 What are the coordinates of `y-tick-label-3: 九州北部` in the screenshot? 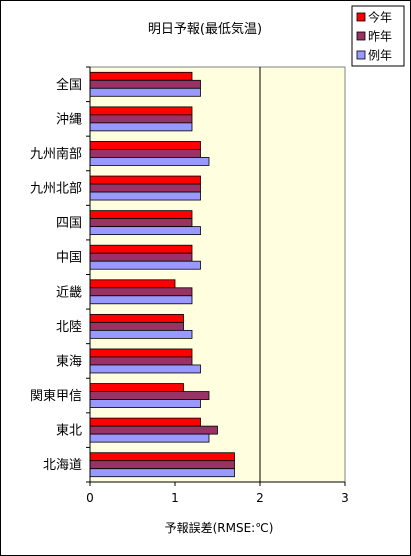 It's located at (56, 189).